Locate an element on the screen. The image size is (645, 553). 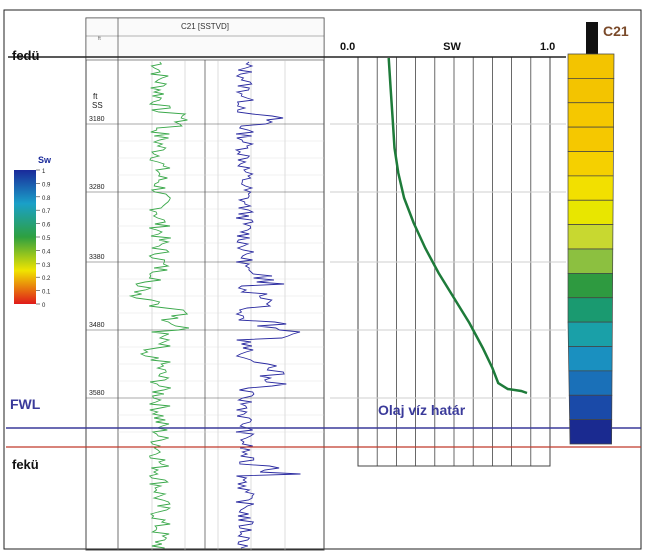
top-label: fedü is located at coordinates (26, 55).